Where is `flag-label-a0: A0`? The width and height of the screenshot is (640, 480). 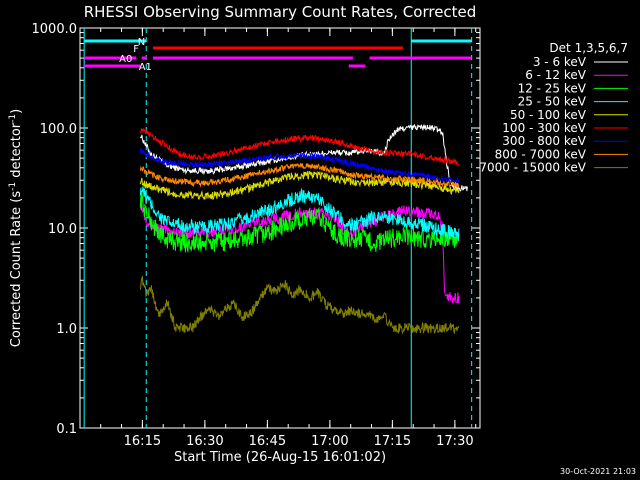 flag-label-a0: A0 is located at coordinates (125, 59).